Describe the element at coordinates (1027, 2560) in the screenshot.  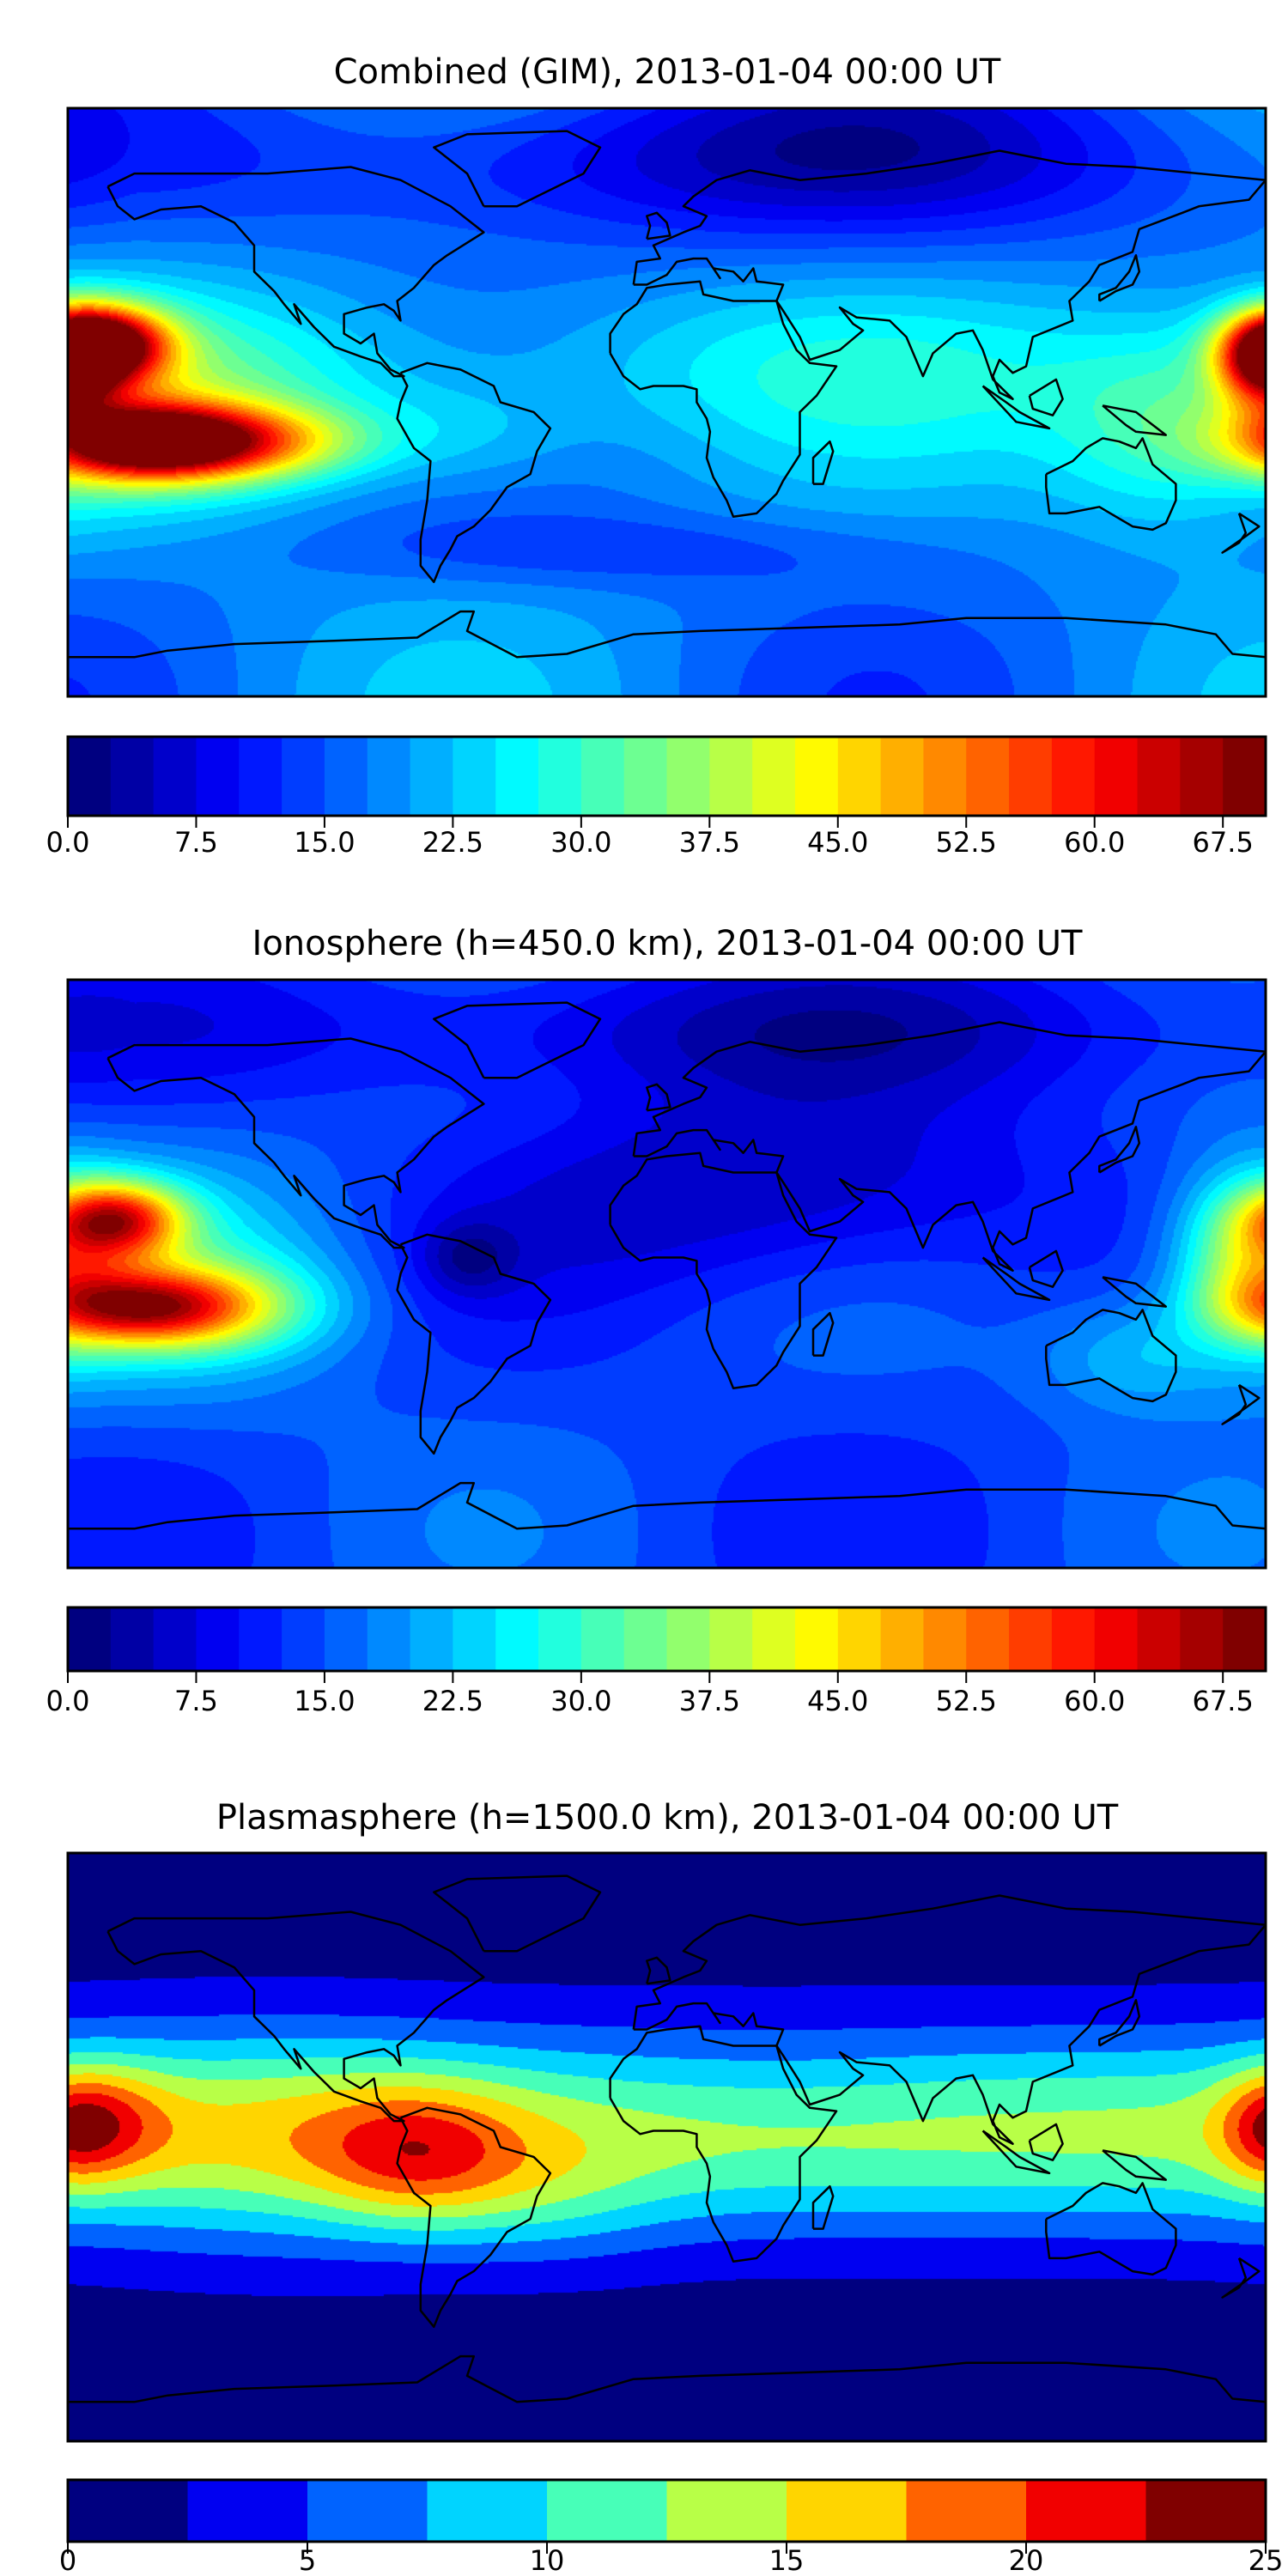
I see `colorbar-tick-label: 20` at that location.